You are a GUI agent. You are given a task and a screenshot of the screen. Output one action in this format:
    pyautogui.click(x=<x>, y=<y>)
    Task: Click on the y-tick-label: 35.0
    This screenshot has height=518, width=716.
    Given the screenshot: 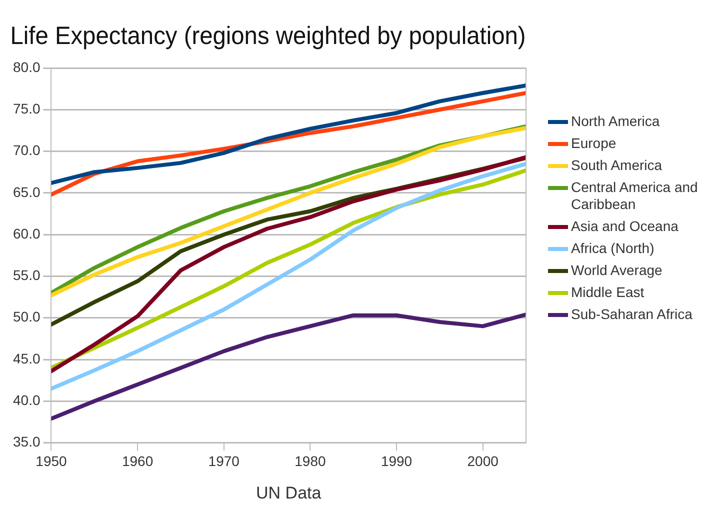 What is the action you would take?
    pyautogui.click(x=26, y=442)
    